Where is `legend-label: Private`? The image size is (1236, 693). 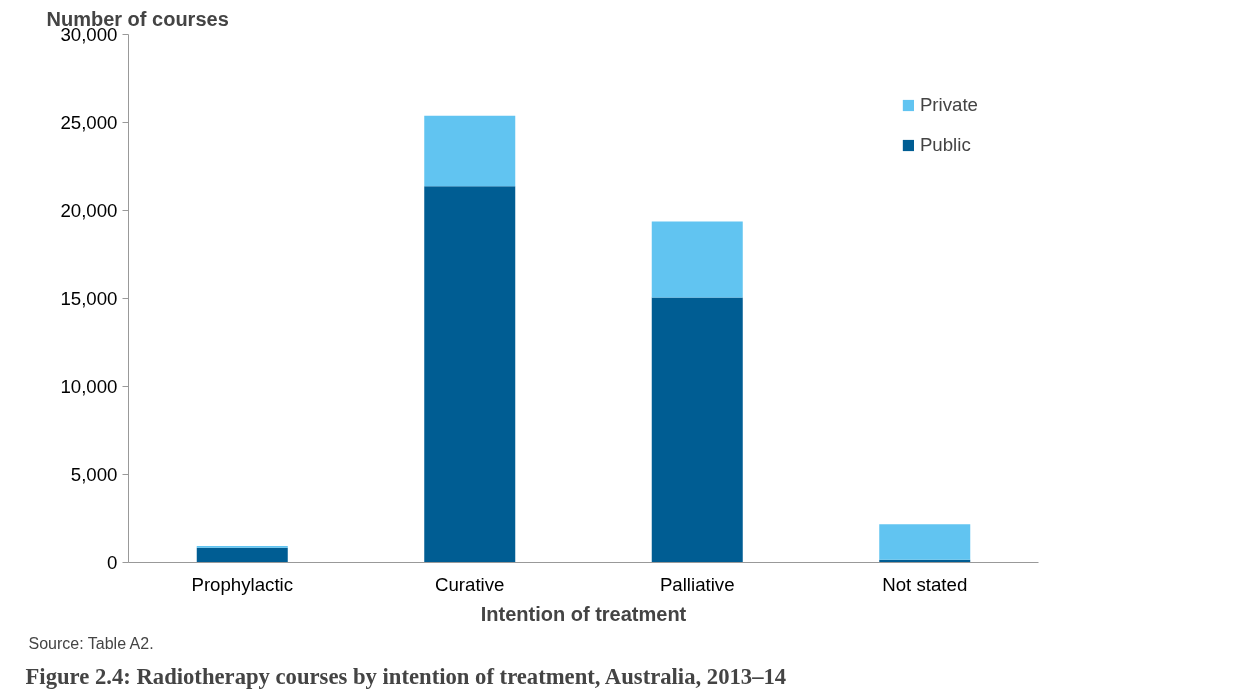 legend-label: Private is located at coordinates (948, 105).